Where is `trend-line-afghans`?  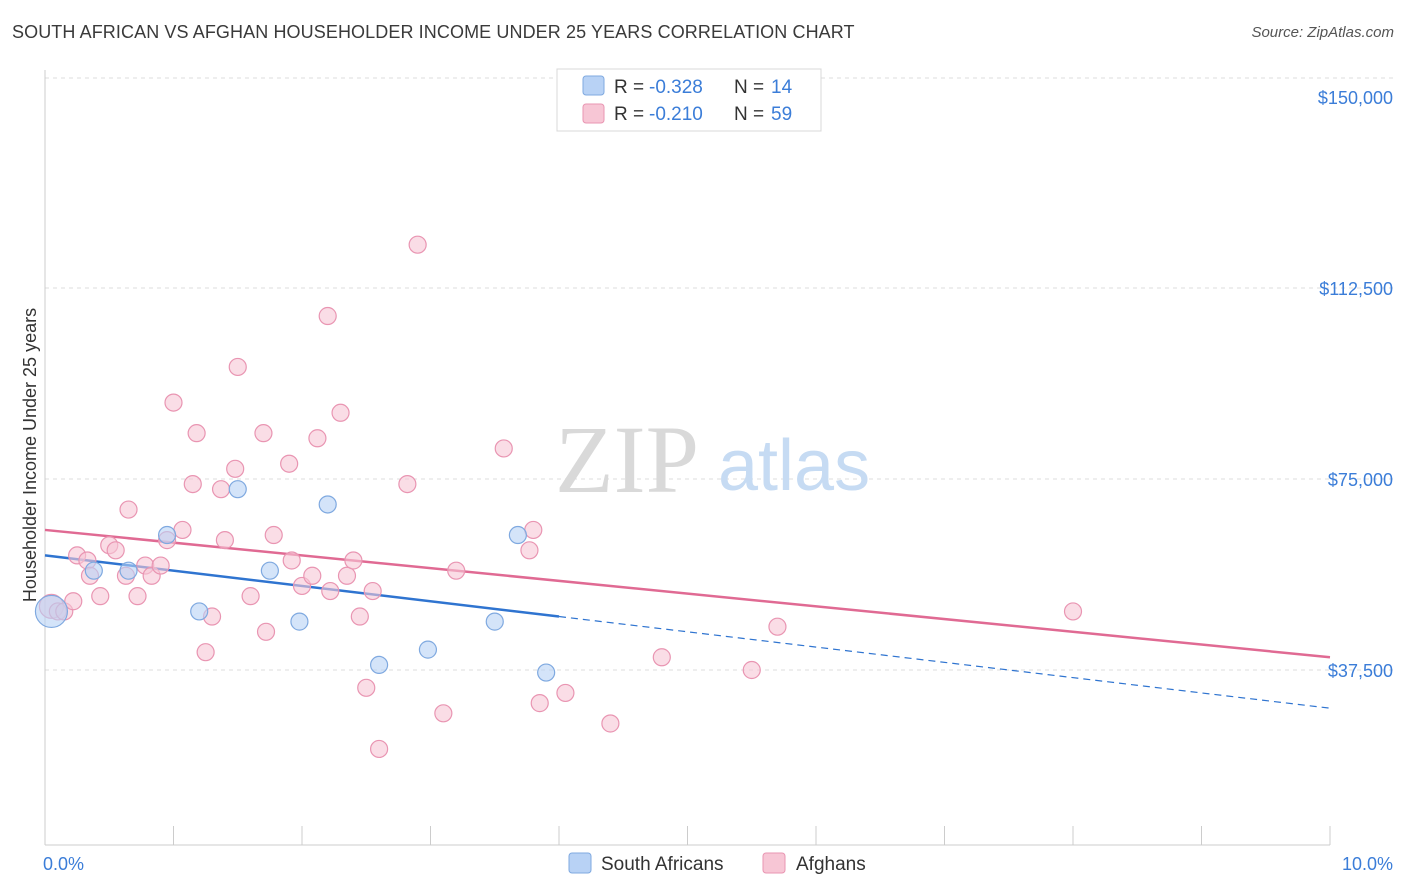
trend-line-afghans is located at coordinates (687, 593).